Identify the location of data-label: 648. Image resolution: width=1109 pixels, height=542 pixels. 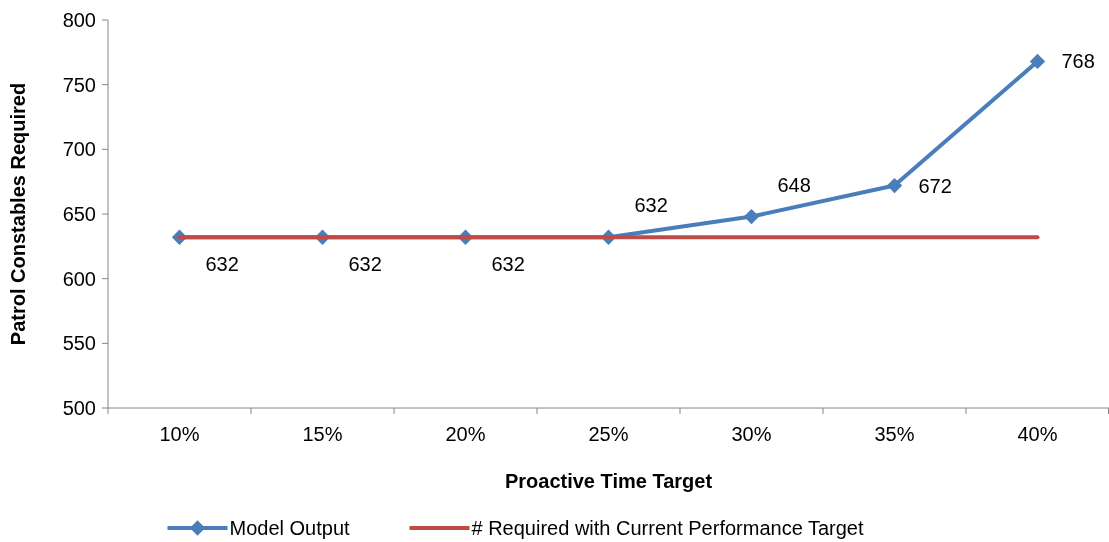
(794, 184).